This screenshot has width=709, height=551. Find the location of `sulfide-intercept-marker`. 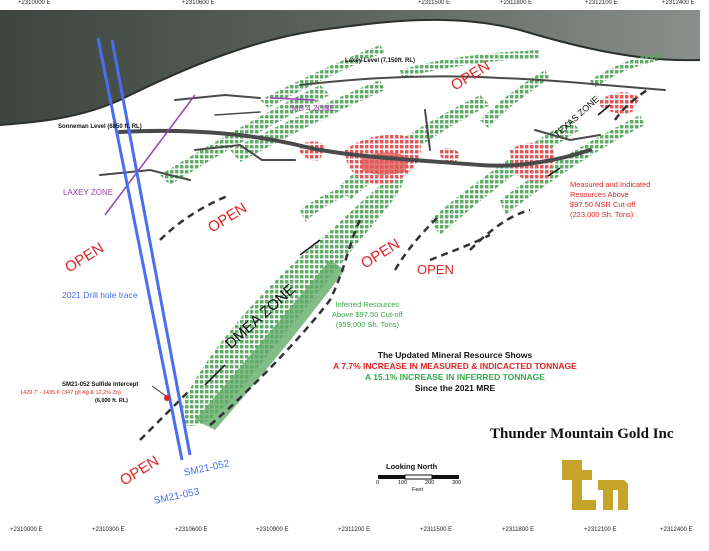

sulfide-intercept-marker is located at coordinates (167, 398).